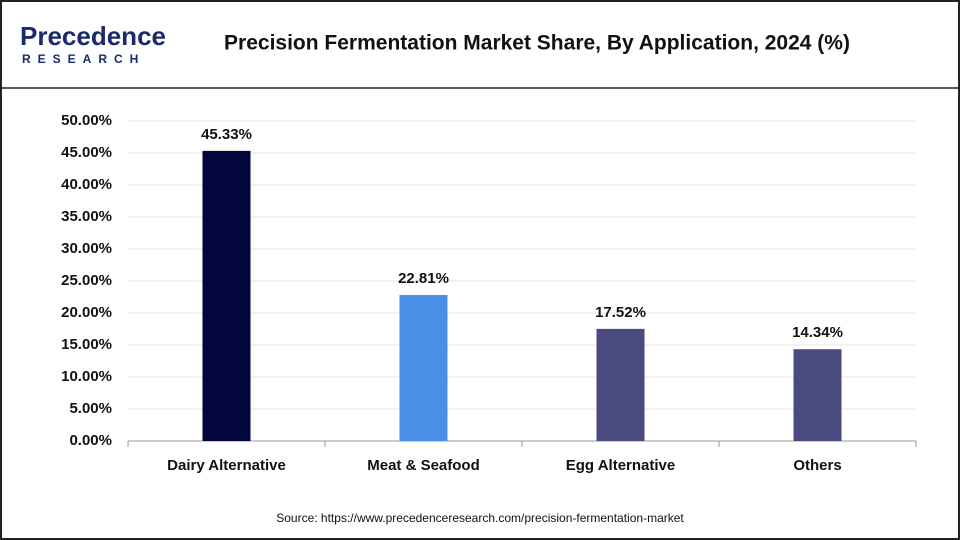 Image resolution: width=960 pixels, height=540 pixels. Describe the element at coordinates (817, 332) in the screenshot. I see `value-label: 14.34%` at that location.